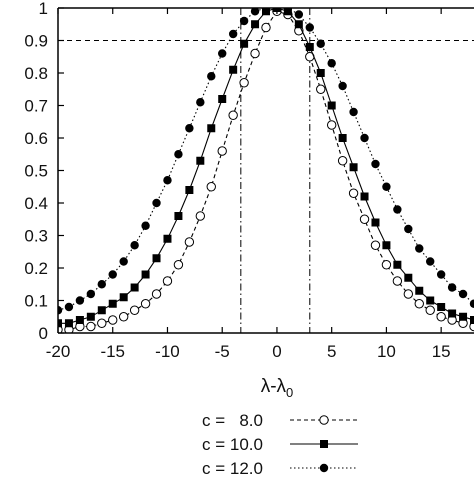 This screenshot has height=479, width=474. Describe the element at coordinates (36, 138) in the screenshot. I see `y-tick-label: 0.6` at that location.